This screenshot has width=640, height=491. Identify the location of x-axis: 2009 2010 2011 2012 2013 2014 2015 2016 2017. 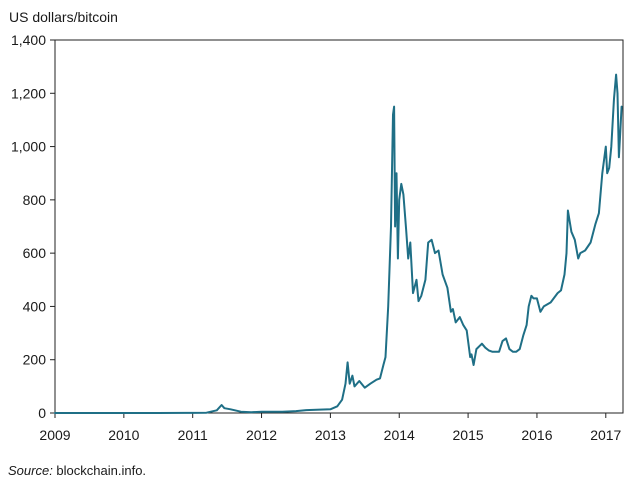
(330, 428).